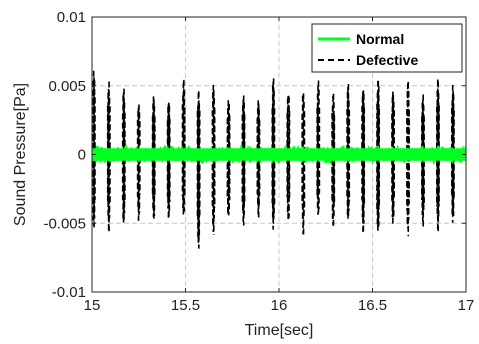 The image size is (479, 344). I want to click on y-tick-label: 0.01, so click(71, 17).